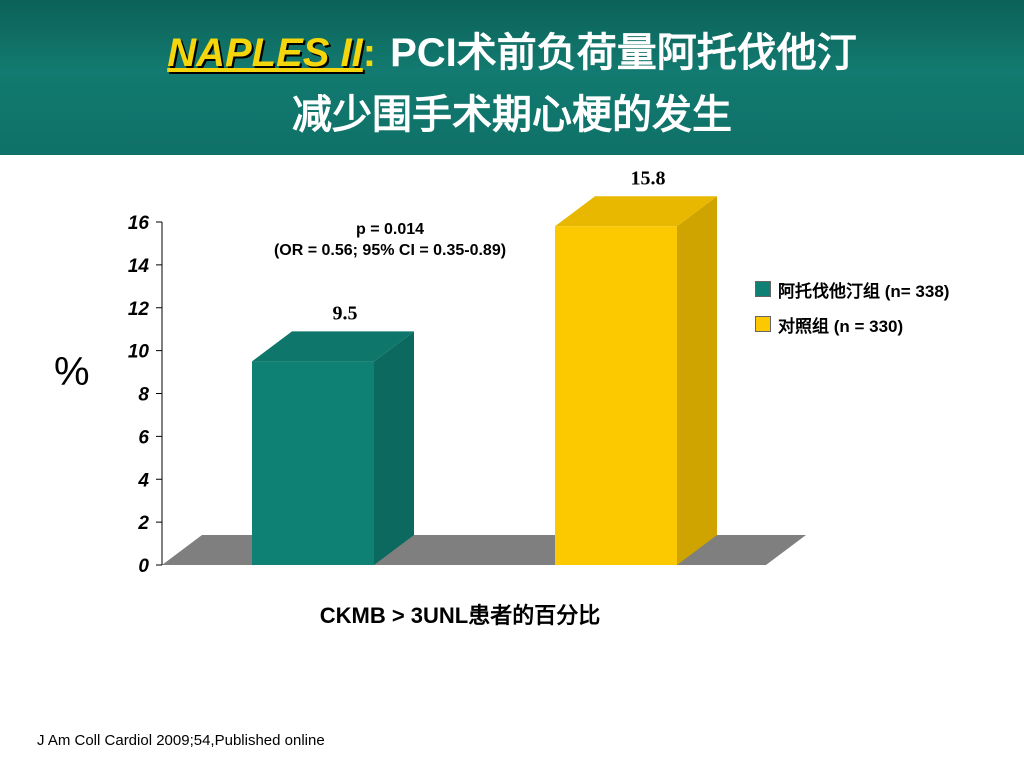 This screenshot has width=1024, height=768. What do you see at coordinates (390, 229) in the screenshot?
I see `p-value: p = 0.014` at bounding box center [390, 229].